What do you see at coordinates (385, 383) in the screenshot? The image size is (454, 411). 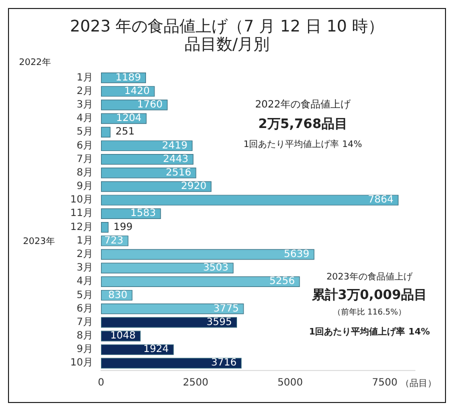 I see `x-tick-label: 7500` at bounding box center [385, 383].